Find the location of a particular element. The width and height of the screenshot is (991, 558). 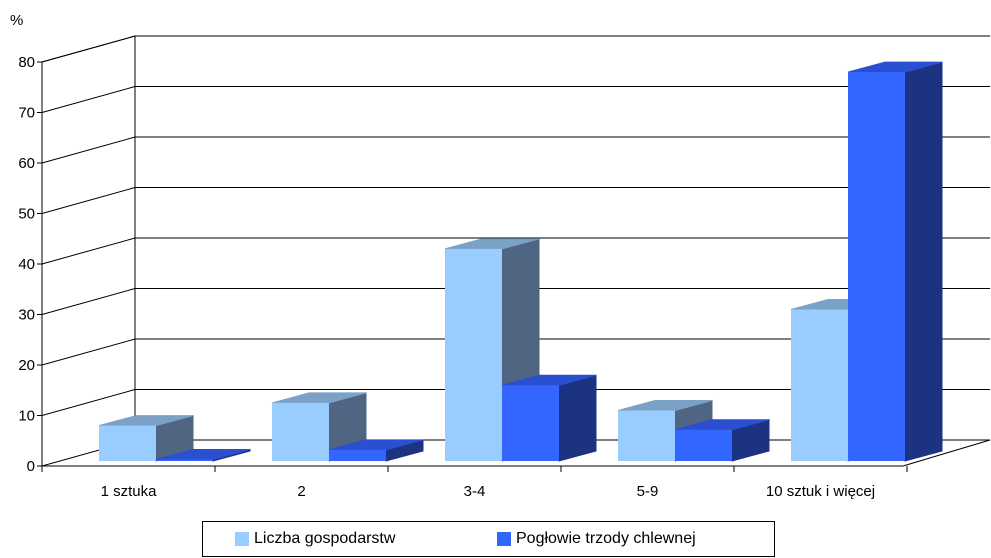

y-tick-label-4: 40 is located at coordinates (26, 264).